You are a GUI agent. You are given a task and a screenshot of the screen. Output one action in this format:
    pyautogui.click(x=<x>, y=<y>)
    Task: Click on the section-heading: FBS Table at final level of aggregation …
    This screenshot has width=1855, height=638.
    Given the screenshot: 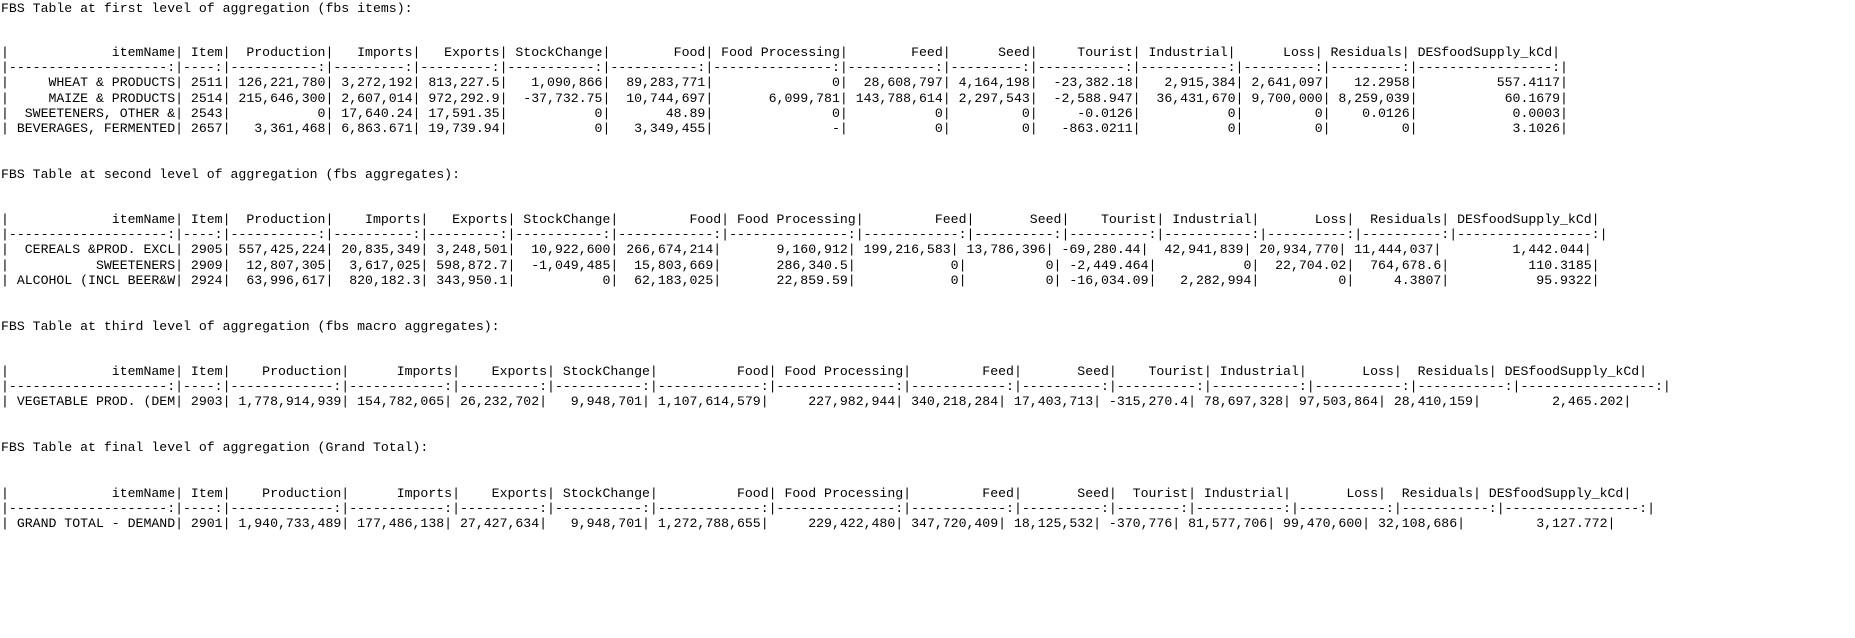 What is the action you would take?
    pyautogui.click(x=215, y=447)
    